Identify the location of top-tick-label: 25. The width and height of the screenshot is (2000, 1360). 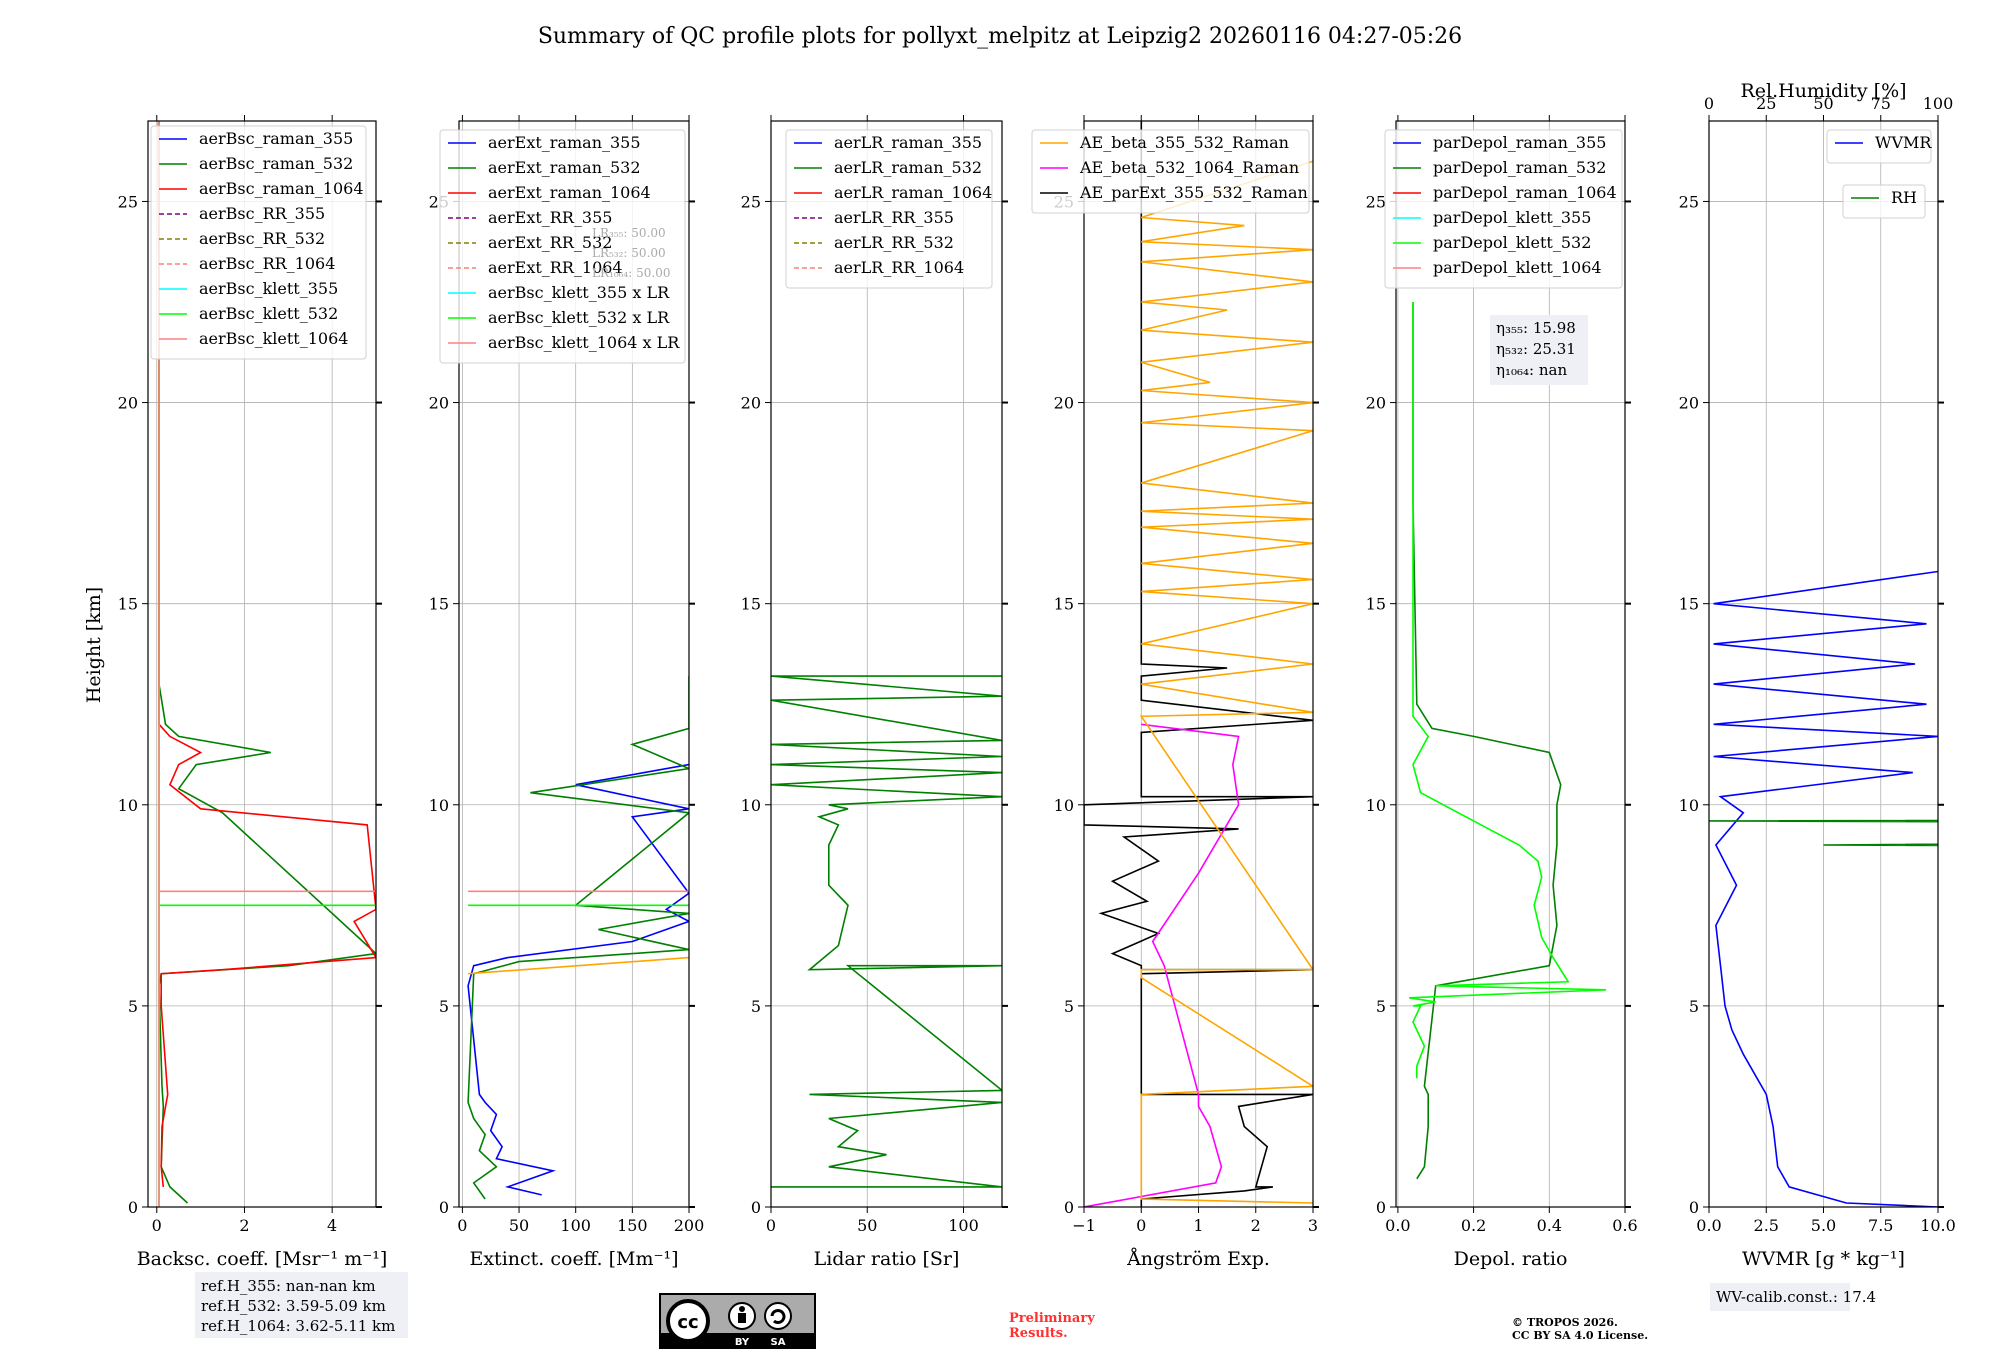
(1766, 103).